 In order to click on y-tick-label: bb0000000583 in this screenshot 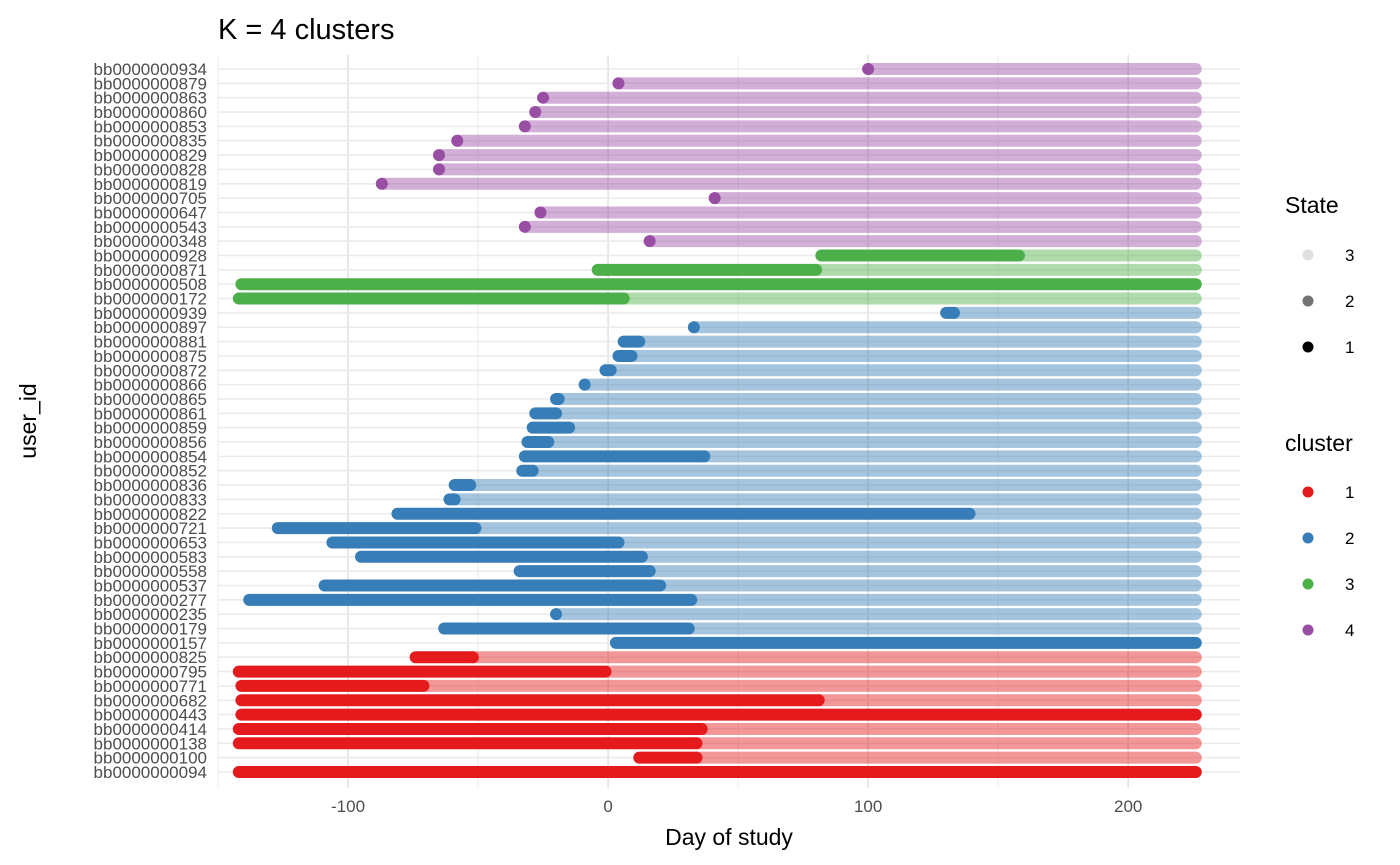, I will do `click(150, 557)`.